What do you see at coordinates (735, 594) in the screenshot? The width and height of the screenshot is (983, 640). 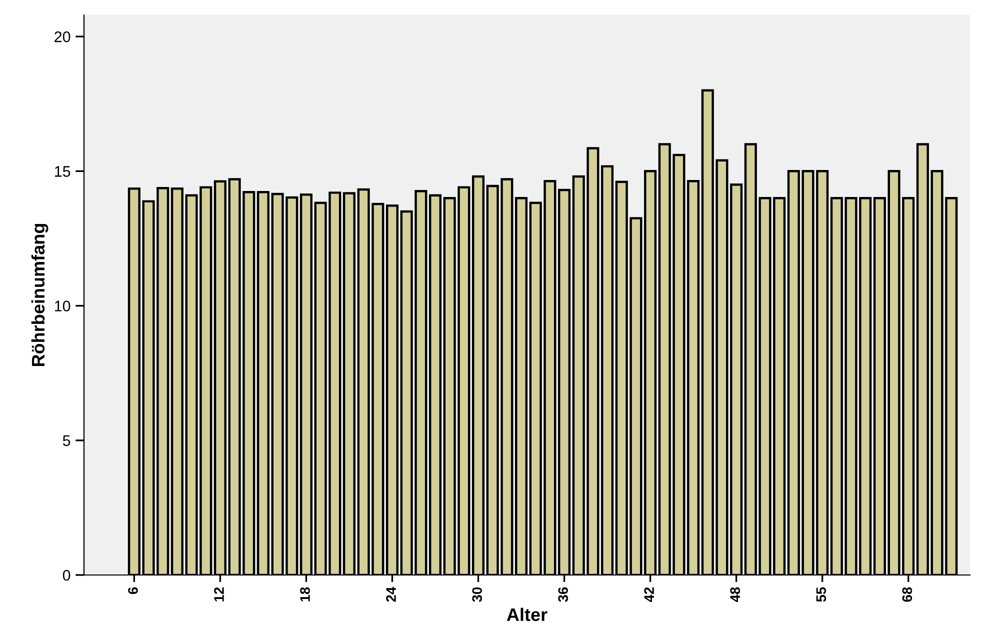 I see `x-tick-label: 48` at bounding box center [735, 594].